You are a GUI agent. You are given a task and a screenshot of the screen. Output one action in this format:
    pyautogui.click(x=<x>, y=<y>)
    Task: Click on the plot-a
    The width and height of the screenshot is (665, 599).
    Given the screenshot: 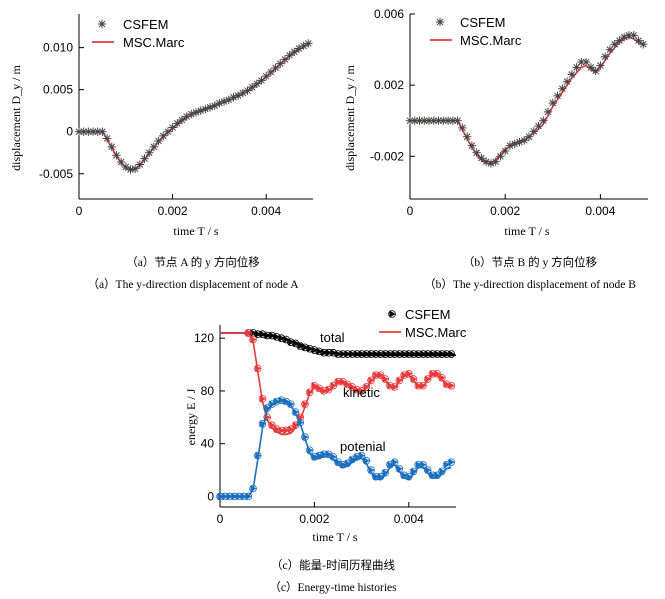 What is the action you would take?
    pyautogui.click(x=193, y=107)
    